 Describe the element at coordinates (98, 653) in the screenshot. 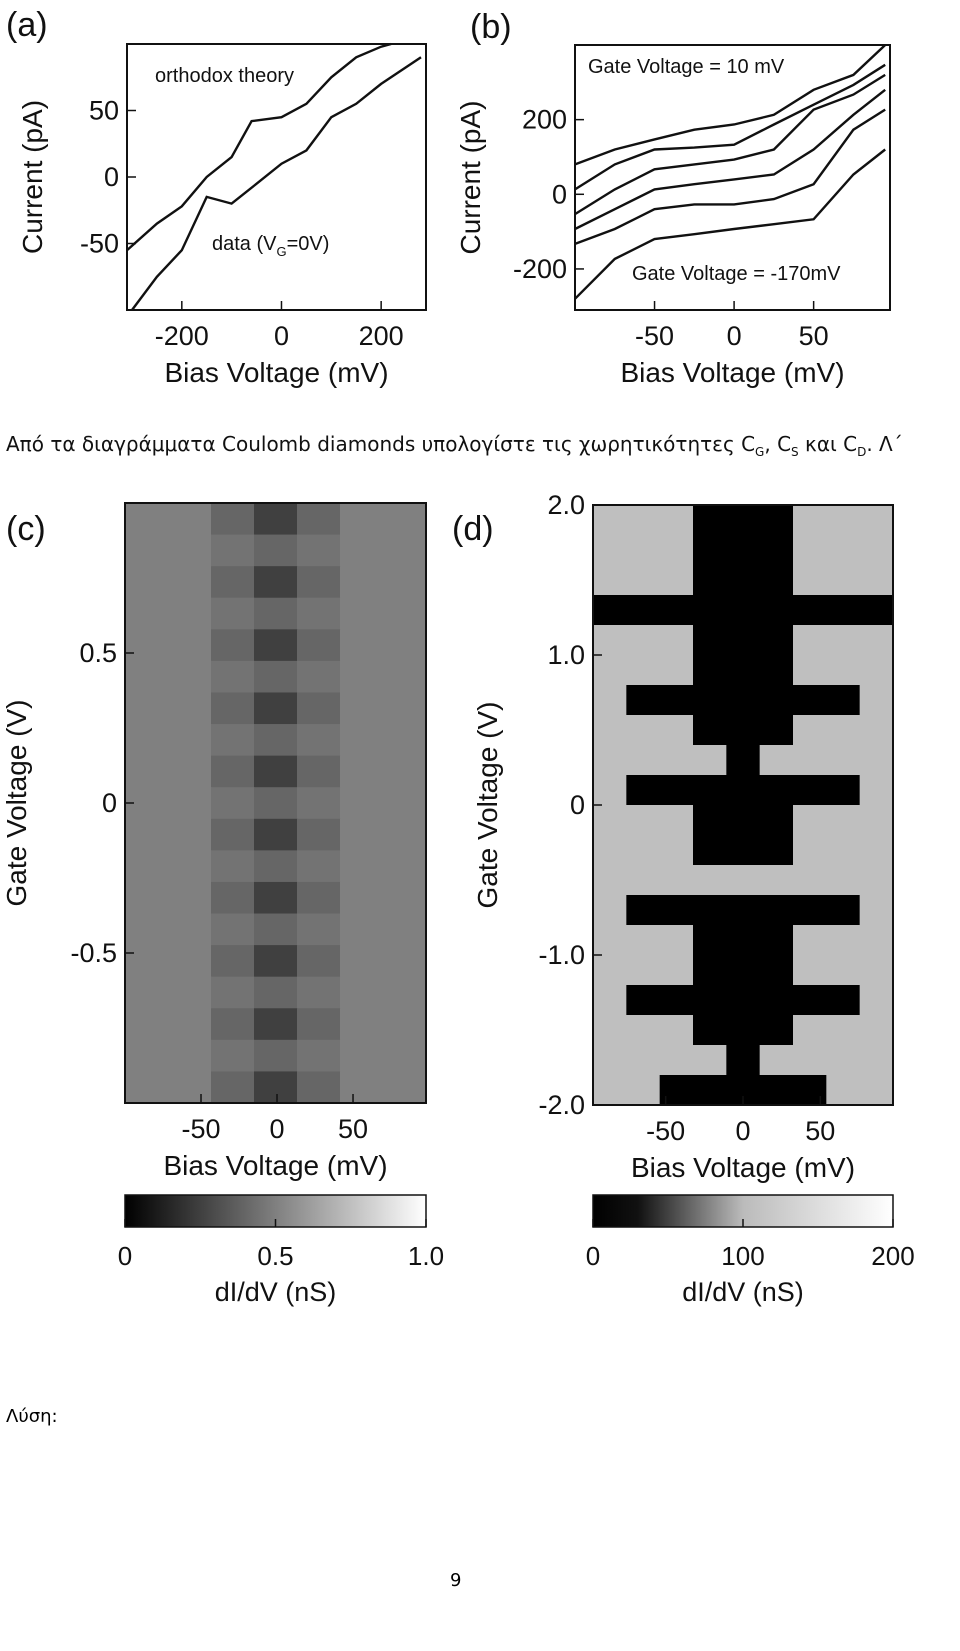

I see `y-tick-label: 0.5` at that location.